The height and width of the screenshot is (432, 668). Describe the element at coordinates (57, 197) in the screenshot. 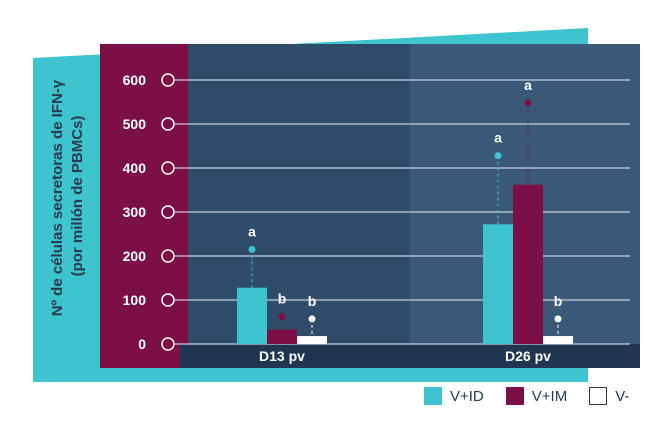

I see `y-axis-label-line1: Nº de células secretoras de IFN-γ` at that location.